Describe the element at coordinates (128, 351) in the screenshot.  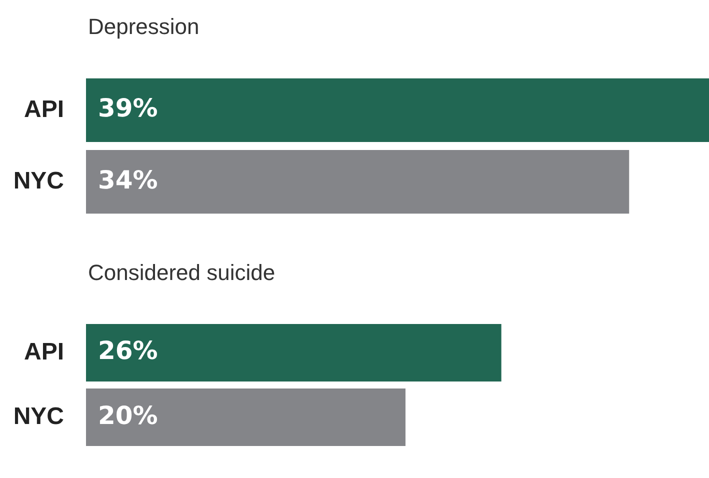
I see `data-label: 26%` at that location.